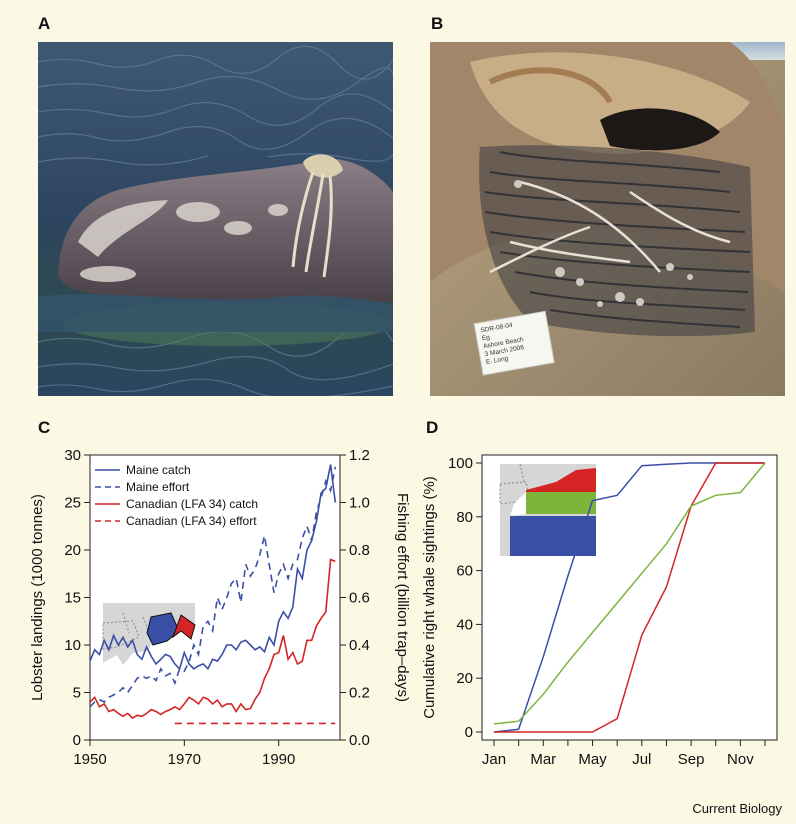 This screenshot has width=796, height=824. Describe the element at coordinates (464, 571) in the screenshot. I see `y-tick-label: 60` at that location.